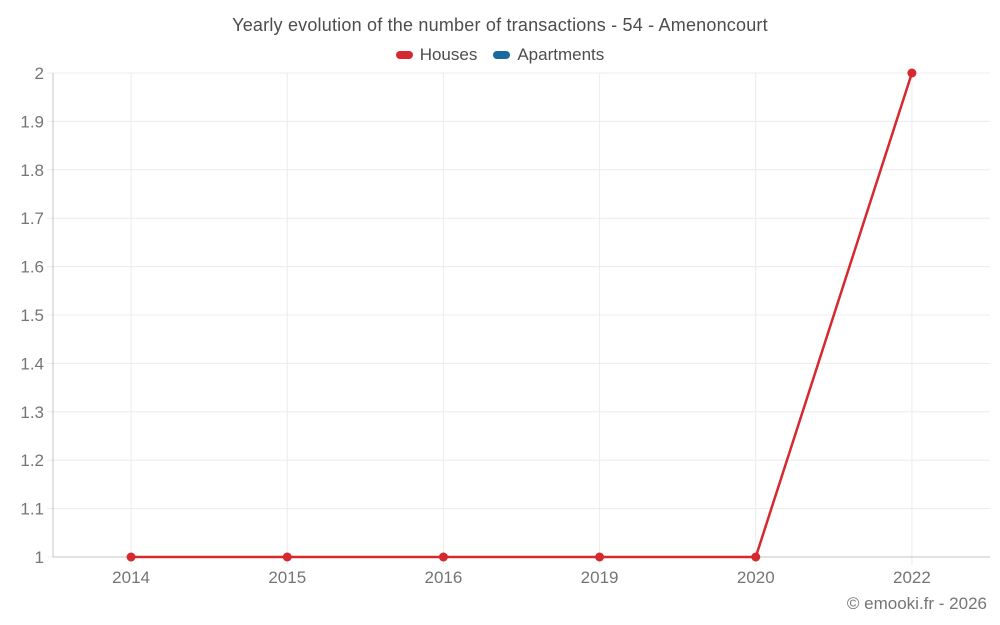 This screenshot has height=625, width=1000. What do you see at coordinates (32, 509) in the screenshot?
I see `y-axis-tick-label: 1.1` at bounding box center [32, 509].